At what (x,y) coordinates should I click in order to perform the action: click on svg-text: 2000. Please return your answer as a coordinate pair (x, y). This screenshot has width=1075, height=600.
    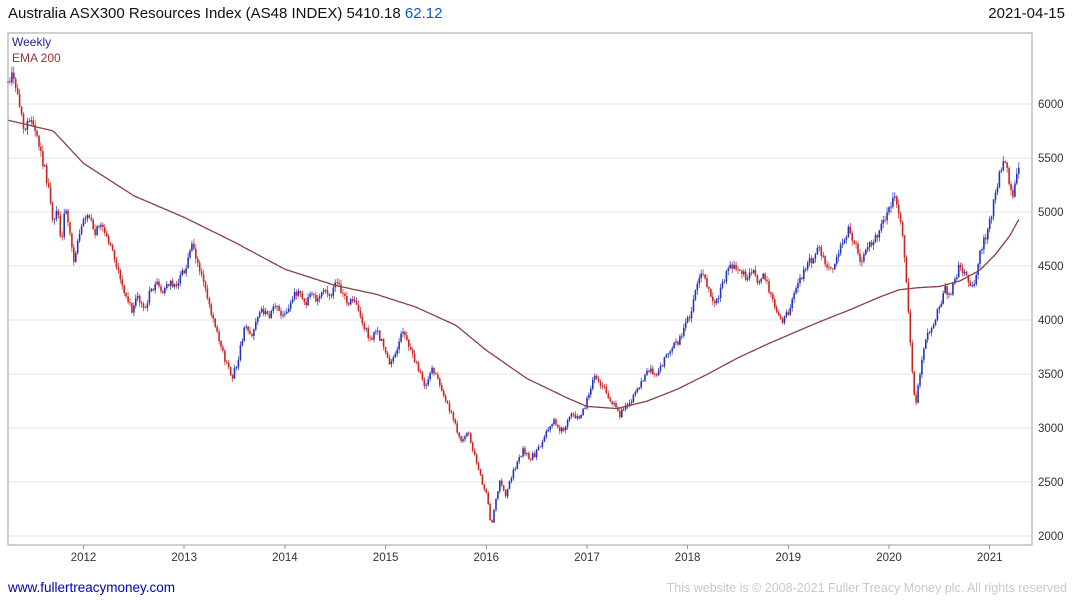
    Looking at the image, I should click on (1051, 537).